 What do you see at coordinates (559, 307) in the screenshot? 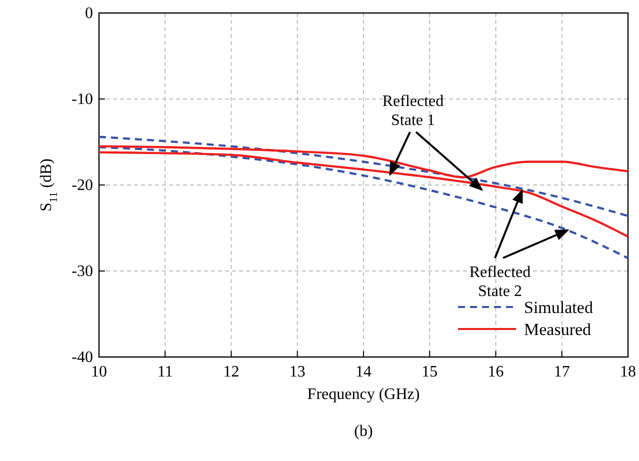
I see `legend-label: Simulated` at bounding box center [559, 307].